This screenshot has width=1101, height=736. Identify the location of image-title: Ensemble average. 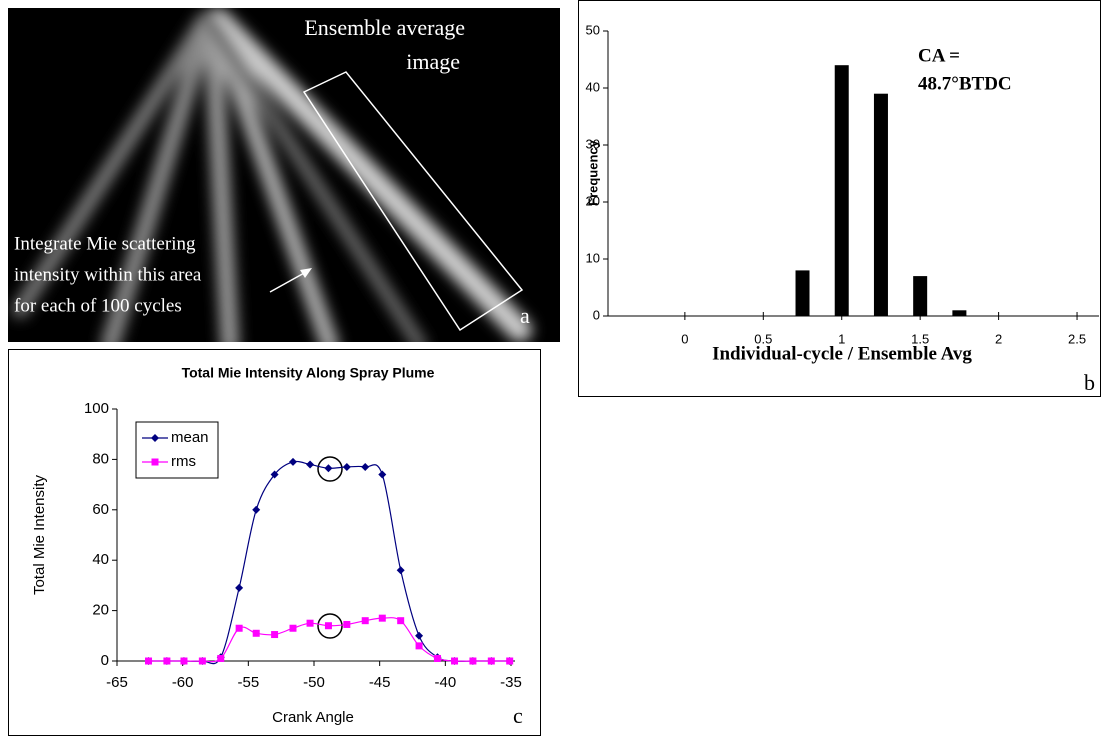
(384, 27).